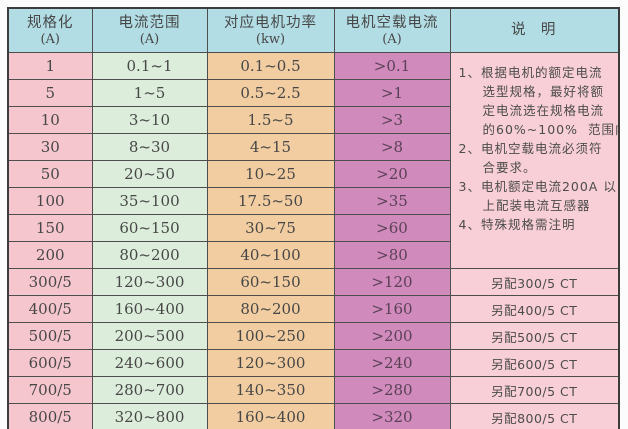 This screenshot has height=429, width=628. I want to click on noload-cell: >200, so click(392, 336).